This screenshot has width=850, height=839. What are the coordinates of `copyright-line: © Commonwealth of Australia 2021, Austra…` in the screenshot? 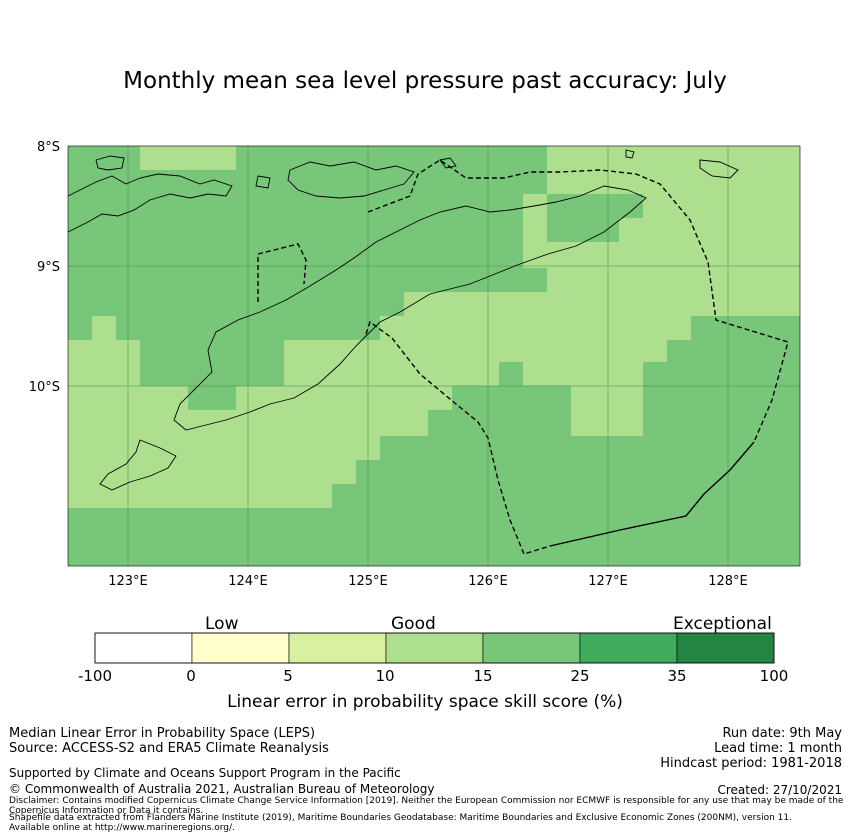 It's located at (222, 789).